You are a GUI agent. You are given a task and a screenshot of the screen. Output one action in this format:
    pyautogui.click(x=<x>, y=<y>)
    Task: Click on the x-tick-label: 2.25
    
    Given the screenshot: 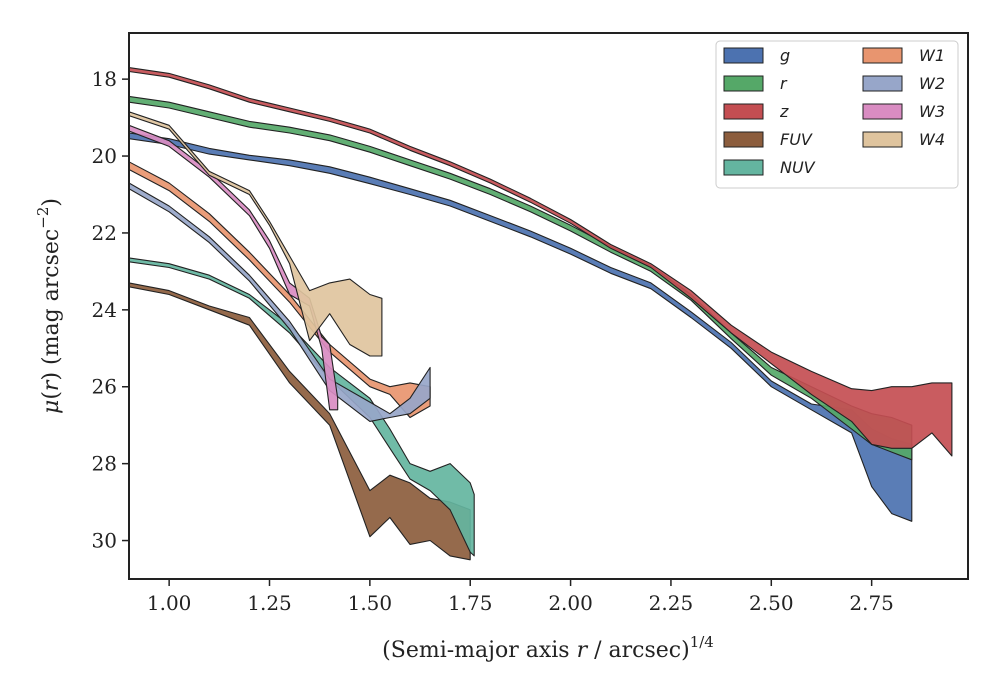 What is the action you would take?
    pyautogui.click(x=671, y=603)
    